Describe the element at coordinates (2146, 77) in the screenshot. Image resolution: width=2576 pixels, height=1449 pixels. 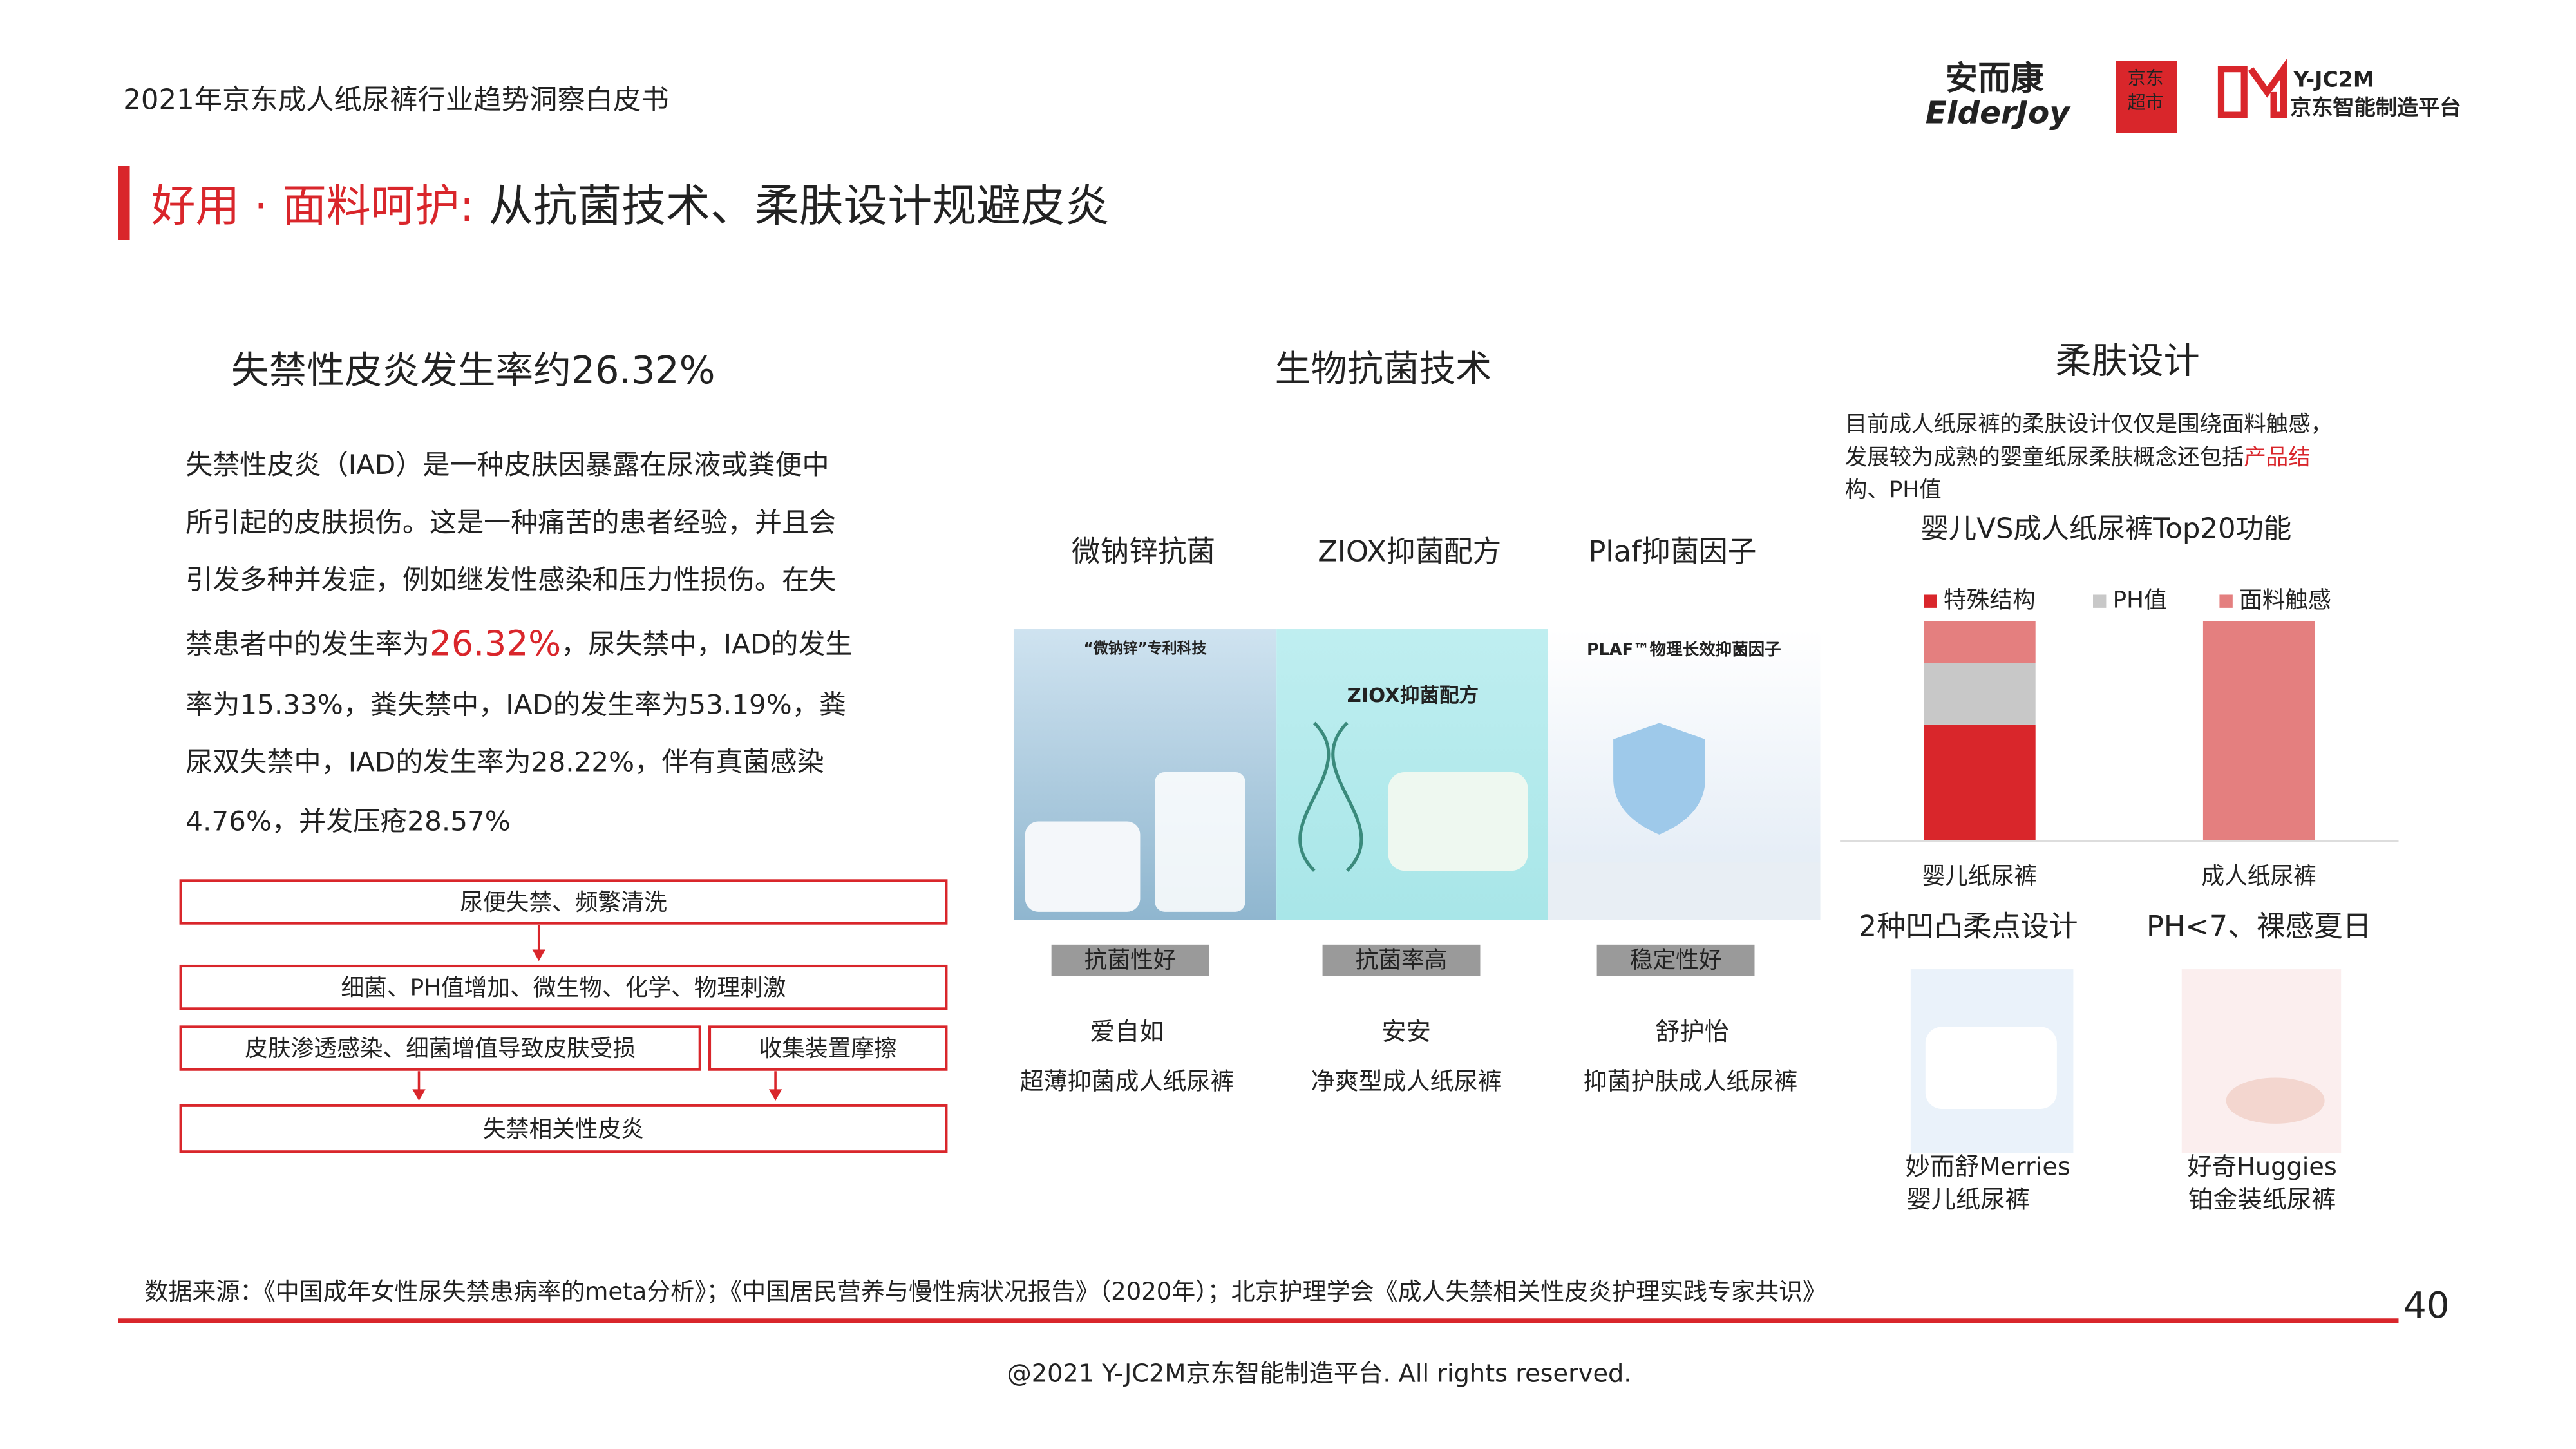
I see `jd-logo: 京东` at that location.